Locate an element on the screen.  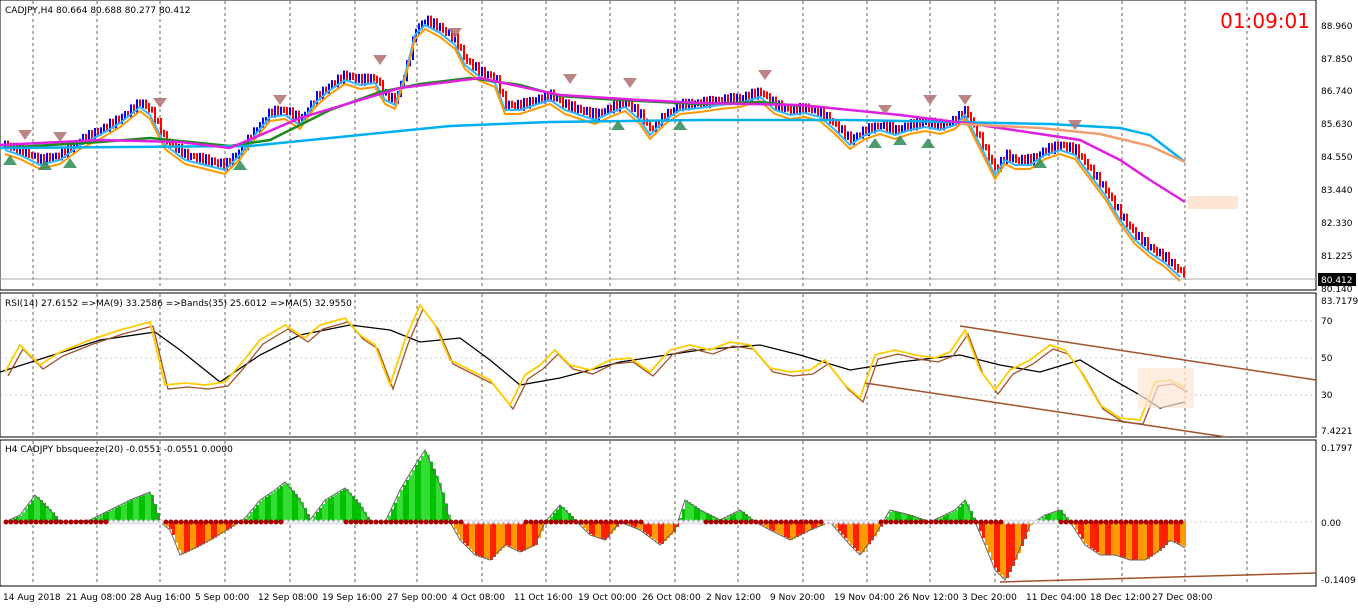
time-label: 19 Sep 16:00 is located at coordinates (352, 598).